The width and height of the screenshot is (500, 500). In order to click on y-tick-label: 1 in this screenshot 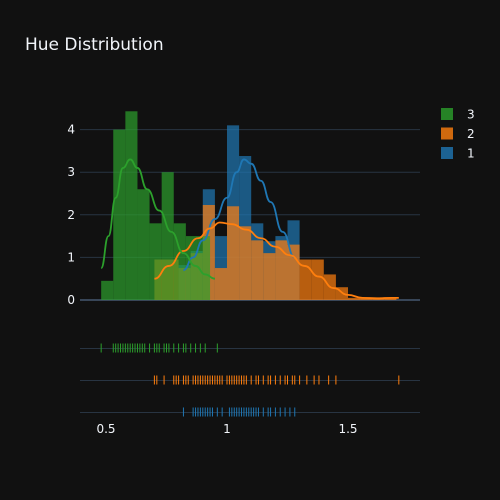, I will do `click(71, 257)`.